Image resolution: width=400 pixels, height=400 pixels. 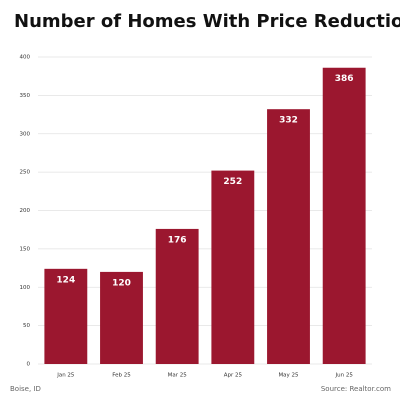 What do you see at coordinates (25, 389) in the screenshot?
I see `footer-left: Boise, ID` at bounding box center [25, 389].